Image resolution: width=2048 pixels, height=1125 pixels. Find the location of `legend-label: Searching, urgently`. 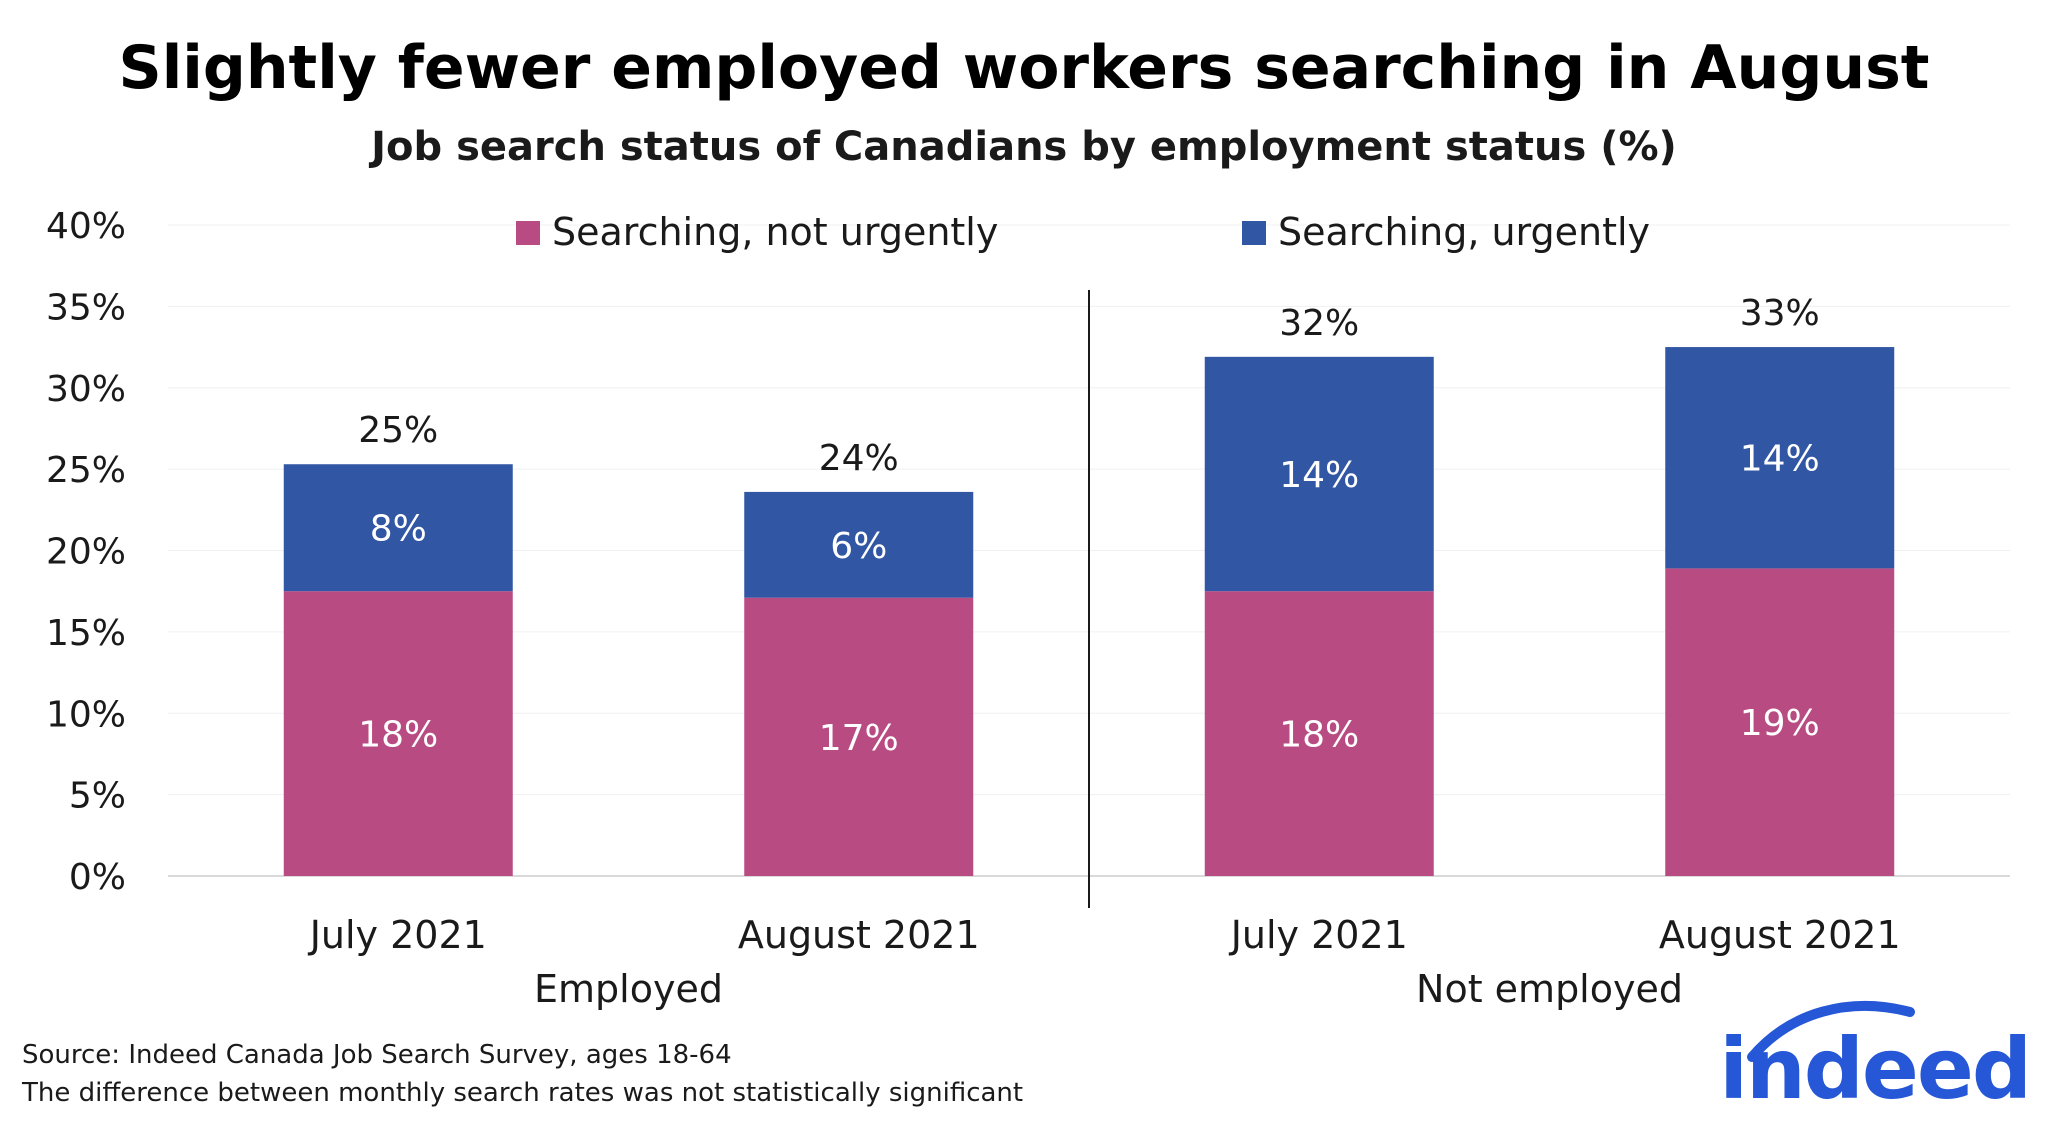

legend-label: Searching, urgently is located at coordinates (1464, 232).